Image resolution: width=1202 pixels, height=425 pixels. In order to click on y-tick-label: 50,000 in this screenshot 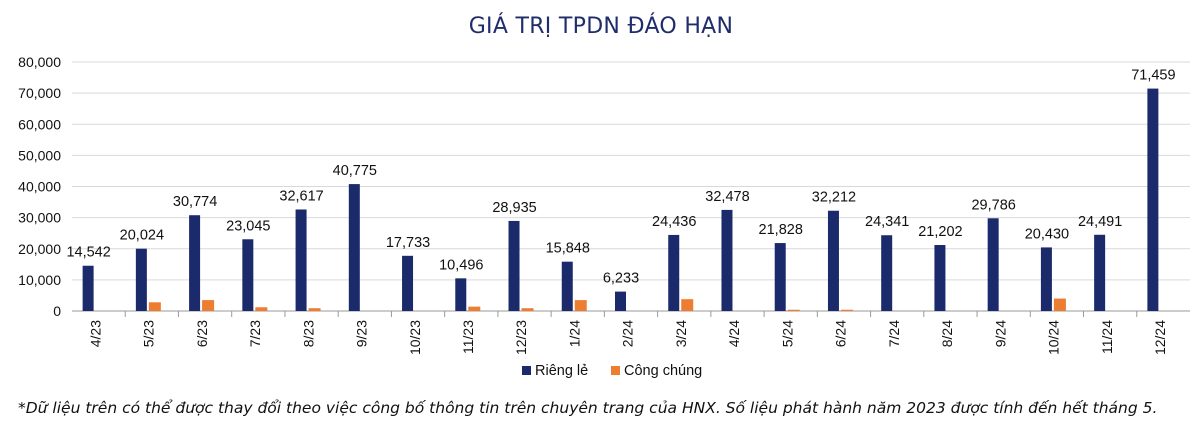, I will do `click(39, 155)`.